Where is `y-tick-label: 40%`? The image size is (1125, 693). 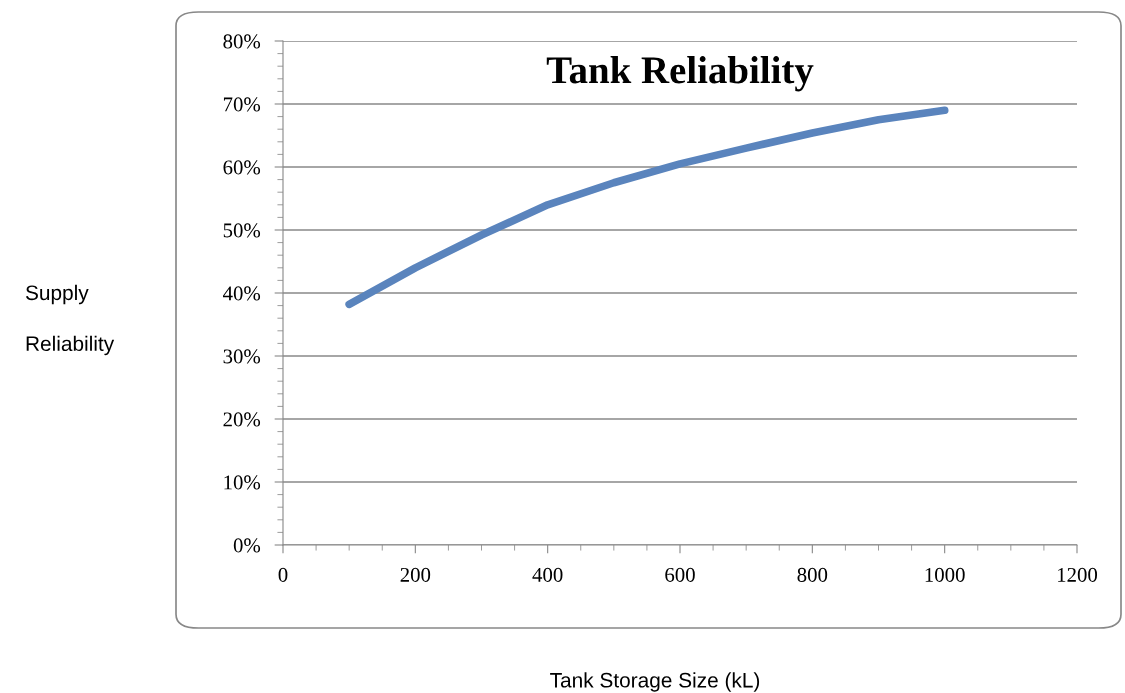 y-tick-label: 40% is located at coordinates (242, 293).